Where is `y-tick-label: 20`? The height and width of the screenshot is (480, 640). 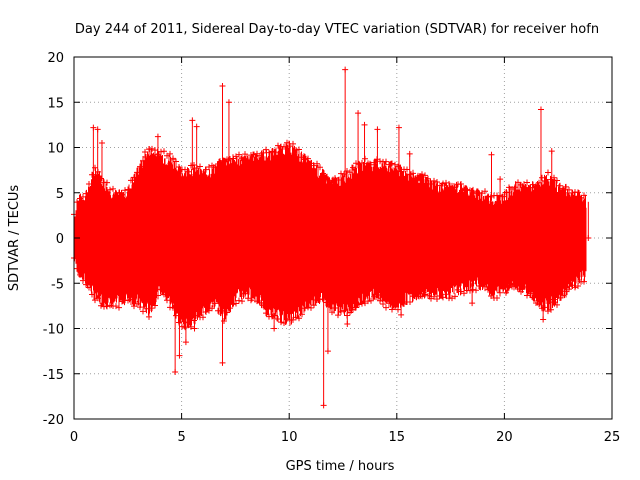 y-tick-label: 20 is located at coordinates (55, 58).